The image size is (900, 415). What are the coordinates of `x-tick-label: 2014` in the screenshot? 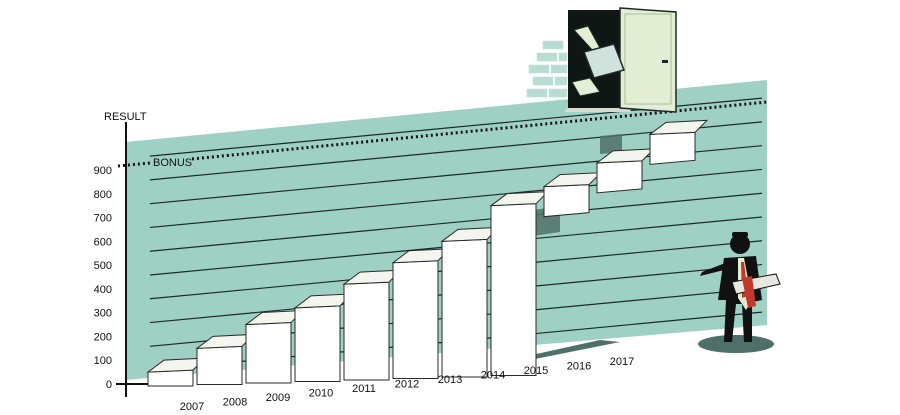 It's located at (493, 376).